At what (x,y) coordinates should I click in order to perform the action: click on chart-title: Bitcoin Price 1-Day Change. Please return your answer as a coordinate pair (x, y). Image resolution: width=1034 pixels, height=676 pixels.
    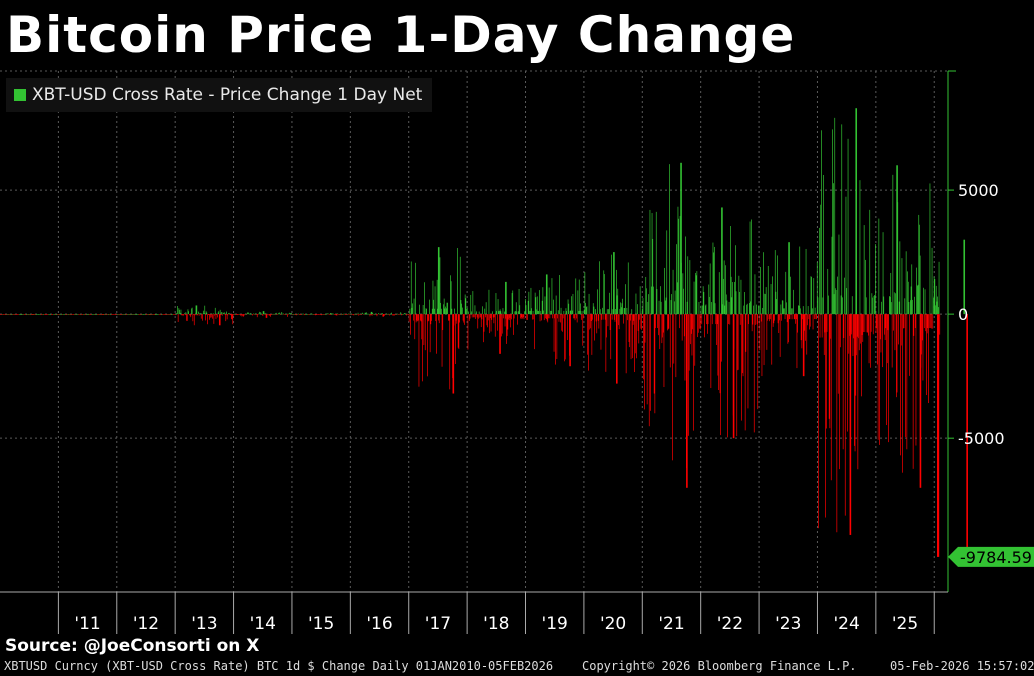
    Looking at the image, I should click on (401, 35).